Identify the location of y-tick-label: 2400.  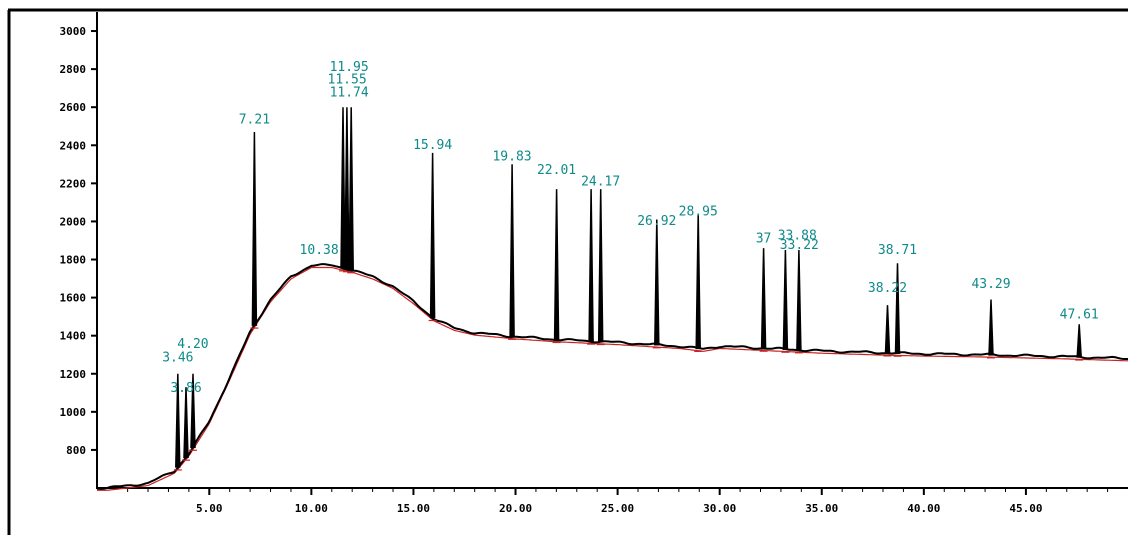
(73, 145).